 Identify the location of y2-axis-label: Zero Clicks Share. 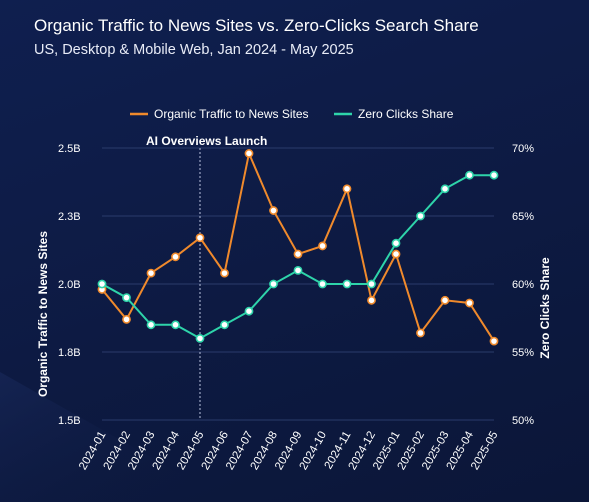
(545, 308).